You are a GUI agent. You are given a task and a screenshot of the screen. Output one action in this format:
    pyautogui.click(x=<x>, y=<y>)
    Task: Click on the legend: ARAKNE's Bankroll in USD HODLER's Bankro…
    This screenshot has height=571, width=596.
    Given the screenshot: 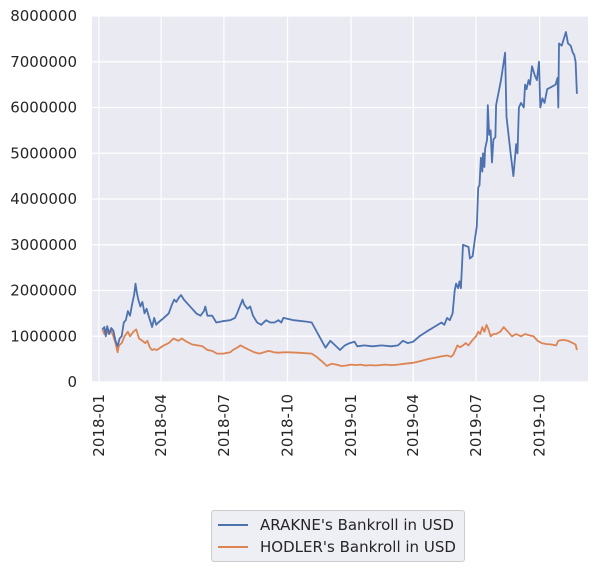 What is the action you would take?
    pyautogui.click(x=338, y=536)
    